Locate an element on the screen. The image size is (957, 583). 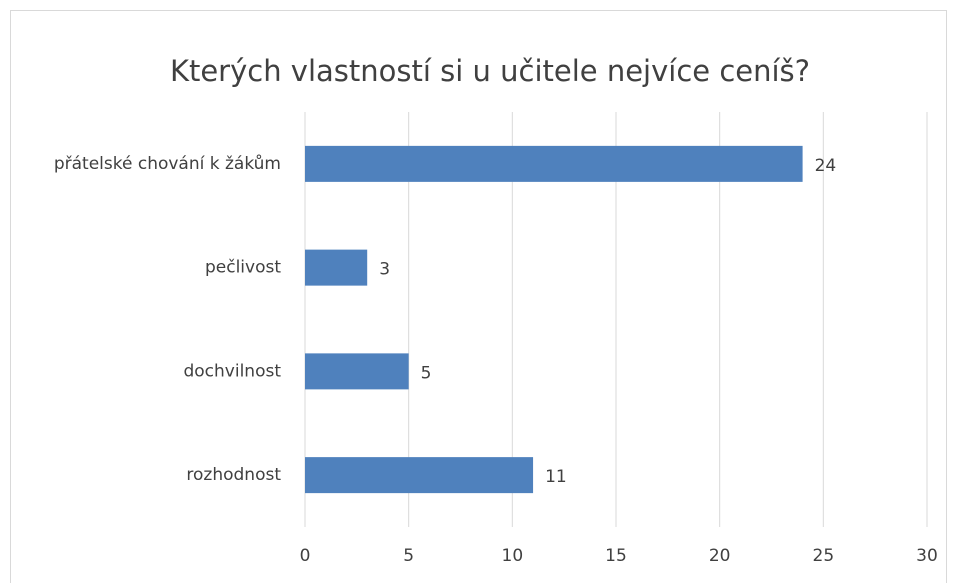
data-label: 3 is located at coordinates (384, 270).